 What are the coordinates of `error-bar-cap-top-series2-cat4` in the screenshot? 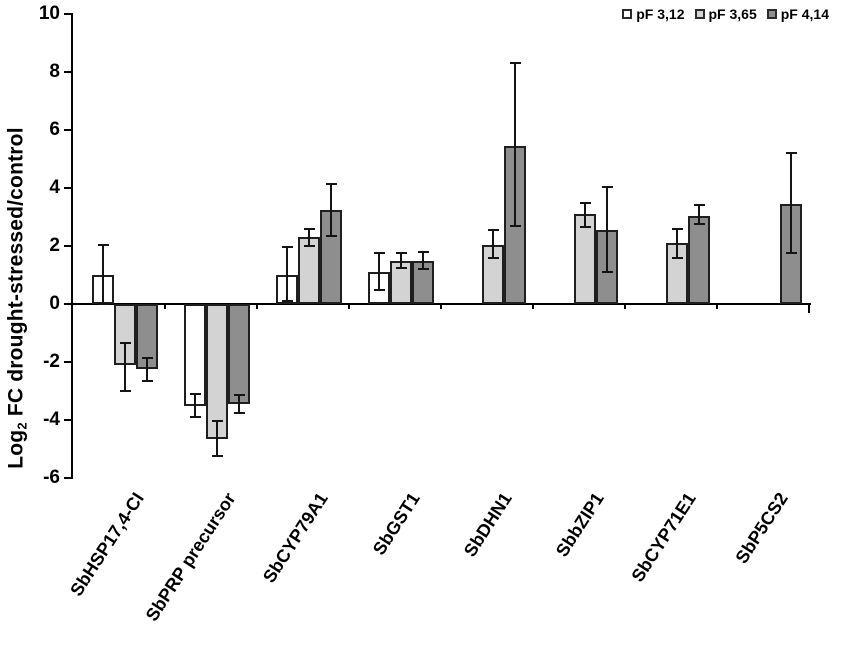 It's located at (401, 253).